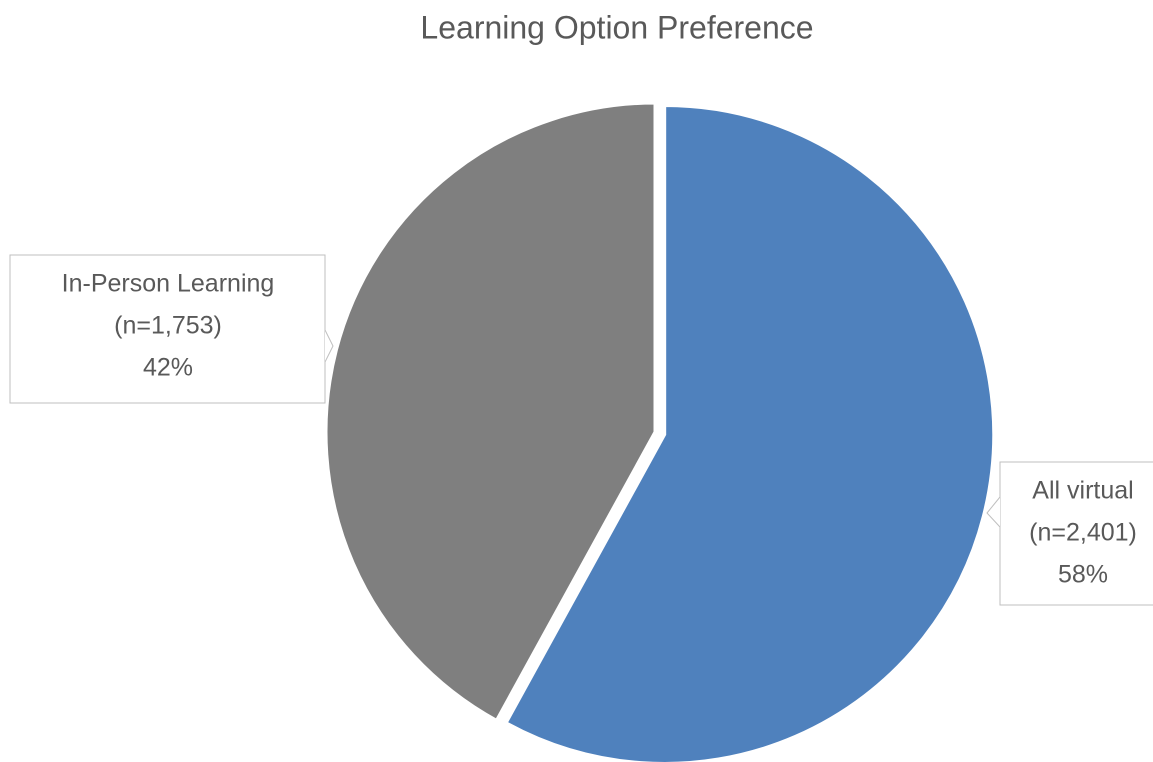 The width and height of the screenshot is (1153, 762). I want to click on slice-label: All virtual, so click(1082, 491).